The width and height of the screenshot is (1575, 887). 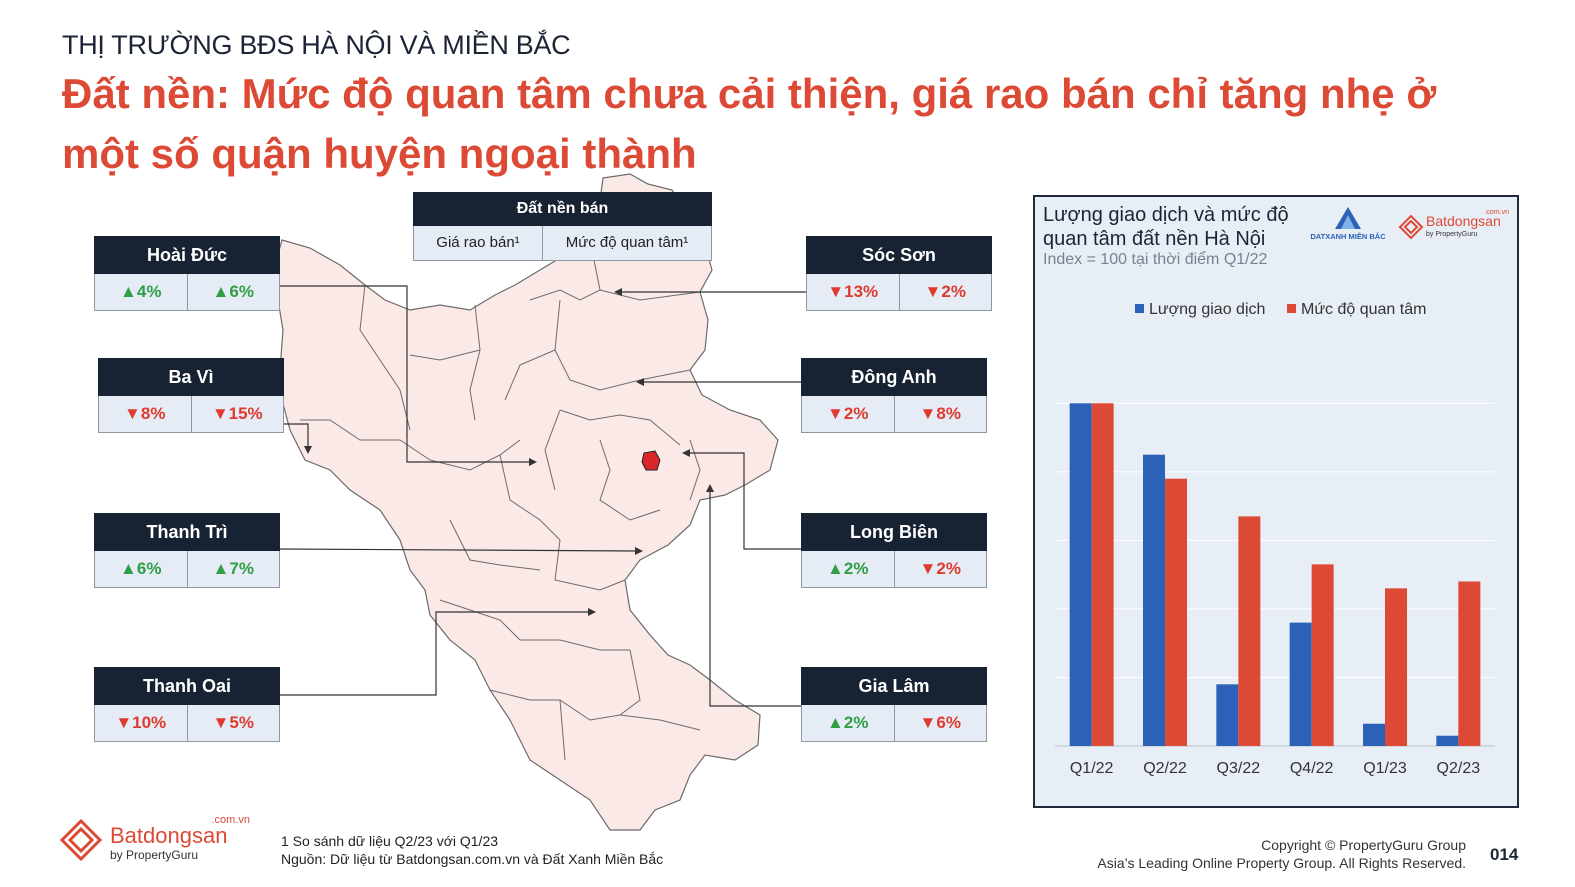 What do you see at coordinates (1092, 768) in the screenshot?
I see `x-tick-label: Q1/22` at bounding box center [1092, 768].